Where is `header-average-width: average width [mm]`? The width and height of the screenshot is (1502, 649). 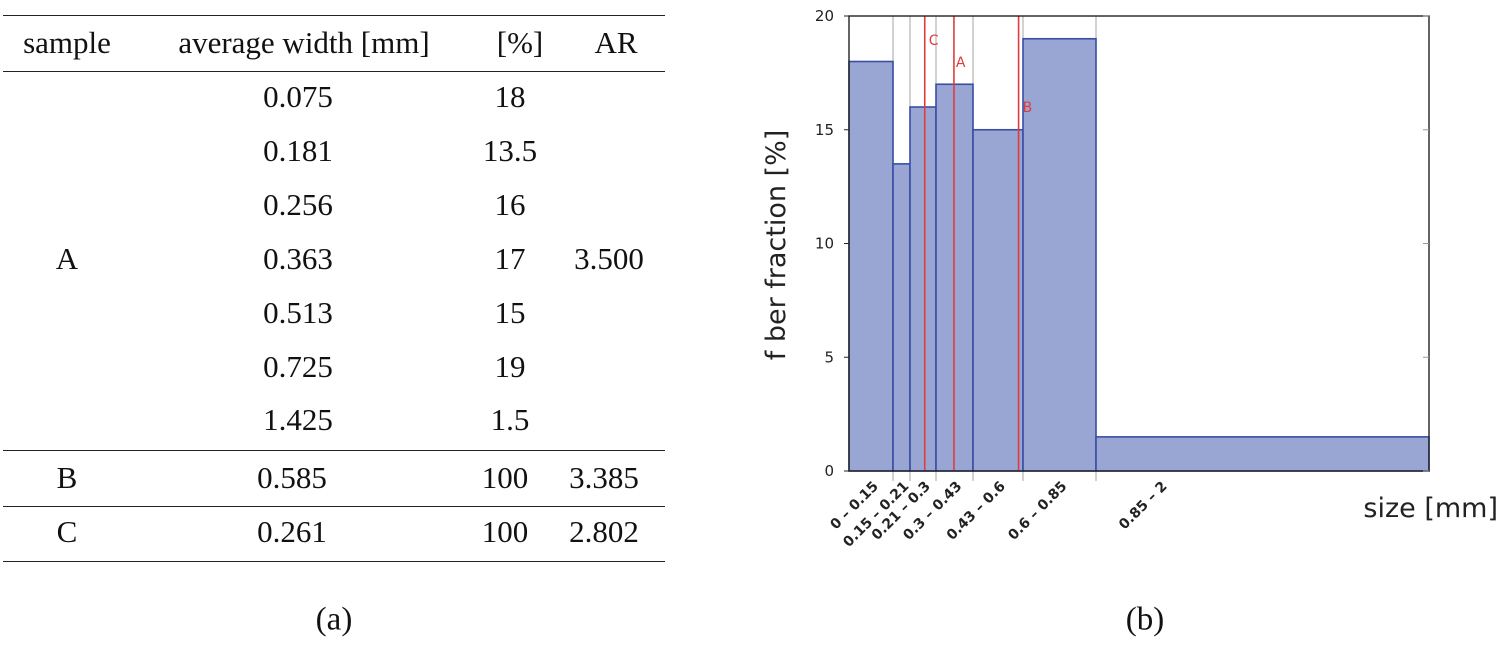
header-average-width: average width [mm] is located at coordinates (304, 42).